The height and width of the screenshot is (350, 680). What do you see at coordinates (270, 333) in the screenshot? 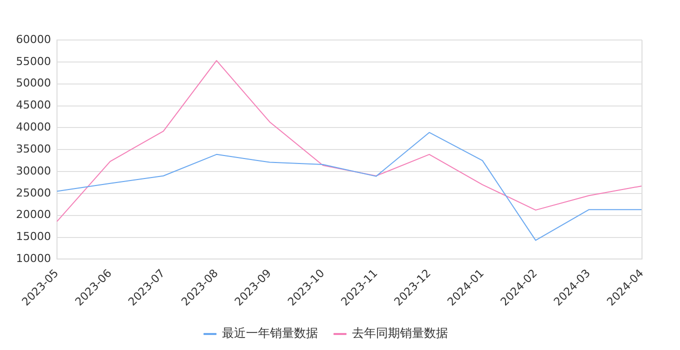
I see `legend-label: 最近一年销量数据` at bounding box center [270, 333].